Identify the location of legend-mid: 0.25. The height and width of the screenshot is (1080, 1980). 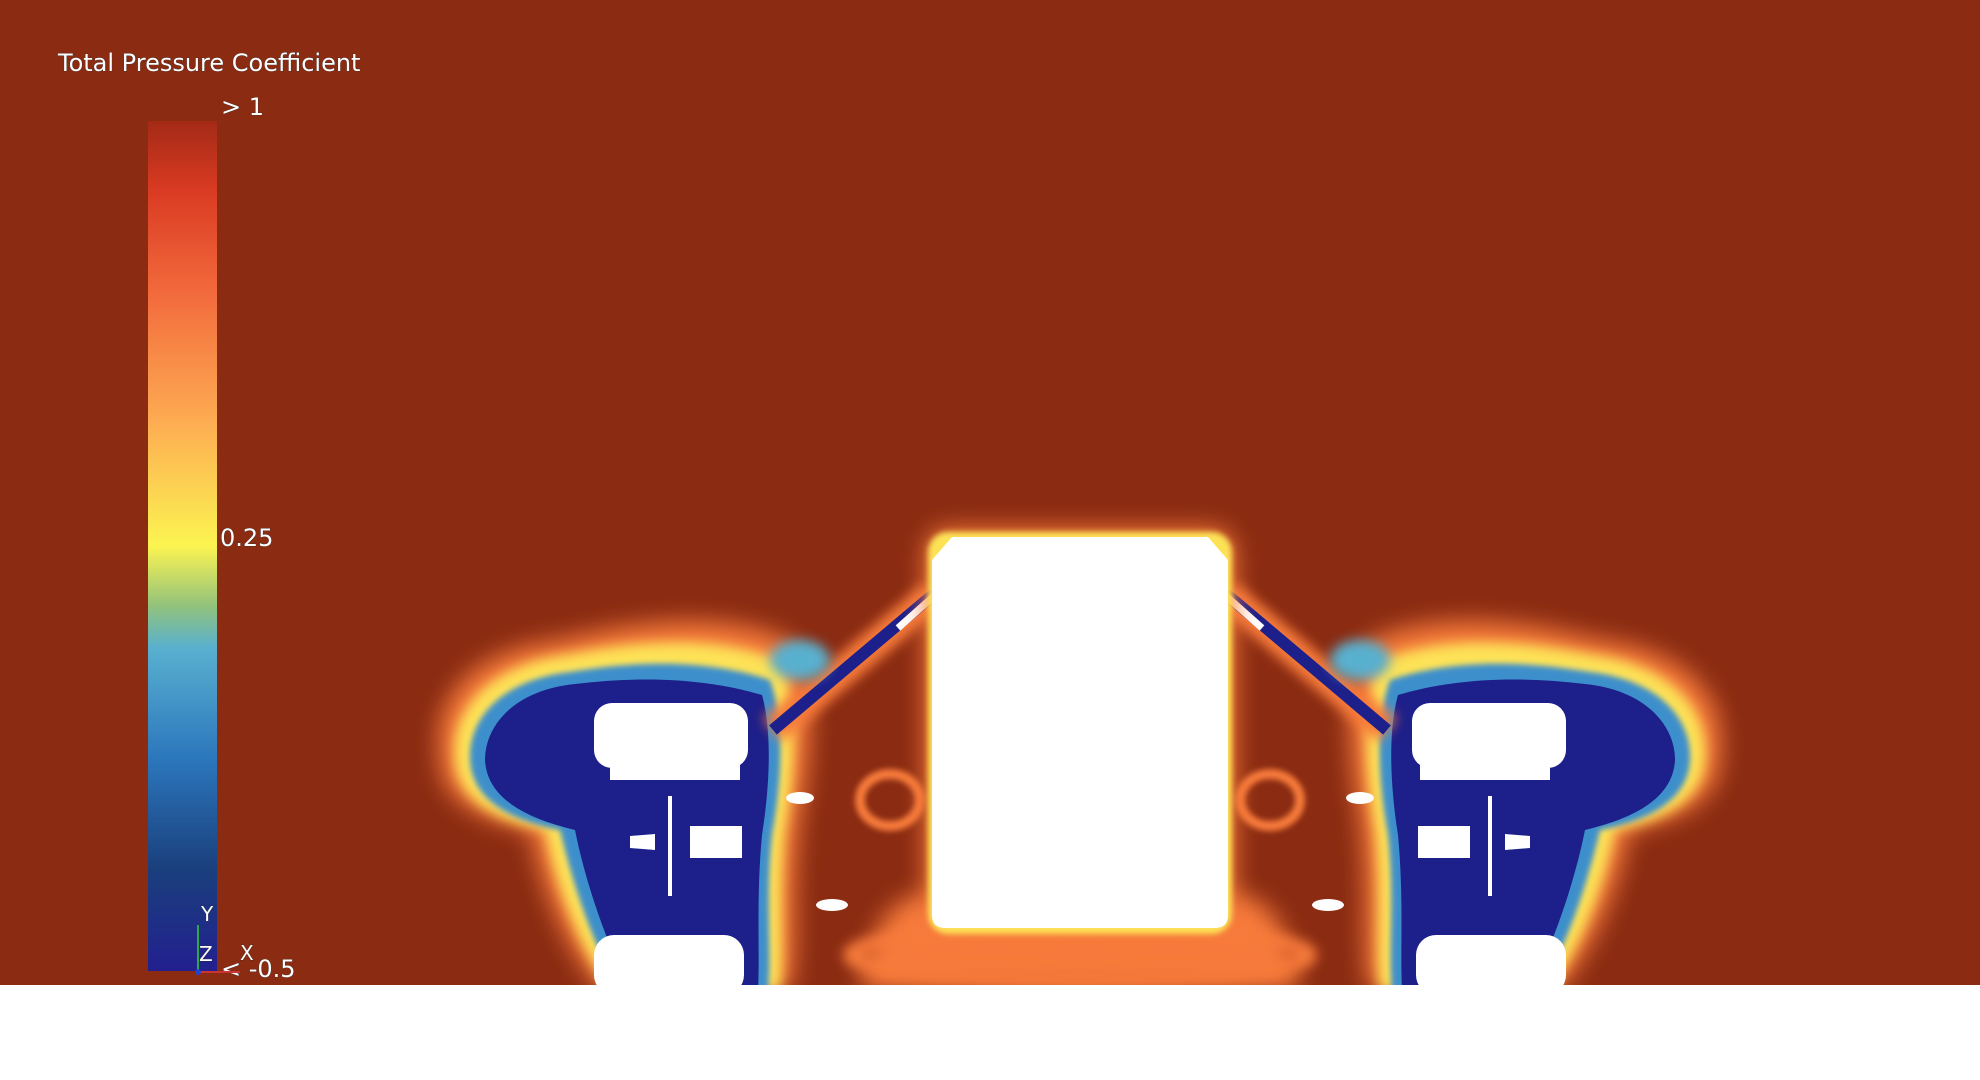
(246, 538).